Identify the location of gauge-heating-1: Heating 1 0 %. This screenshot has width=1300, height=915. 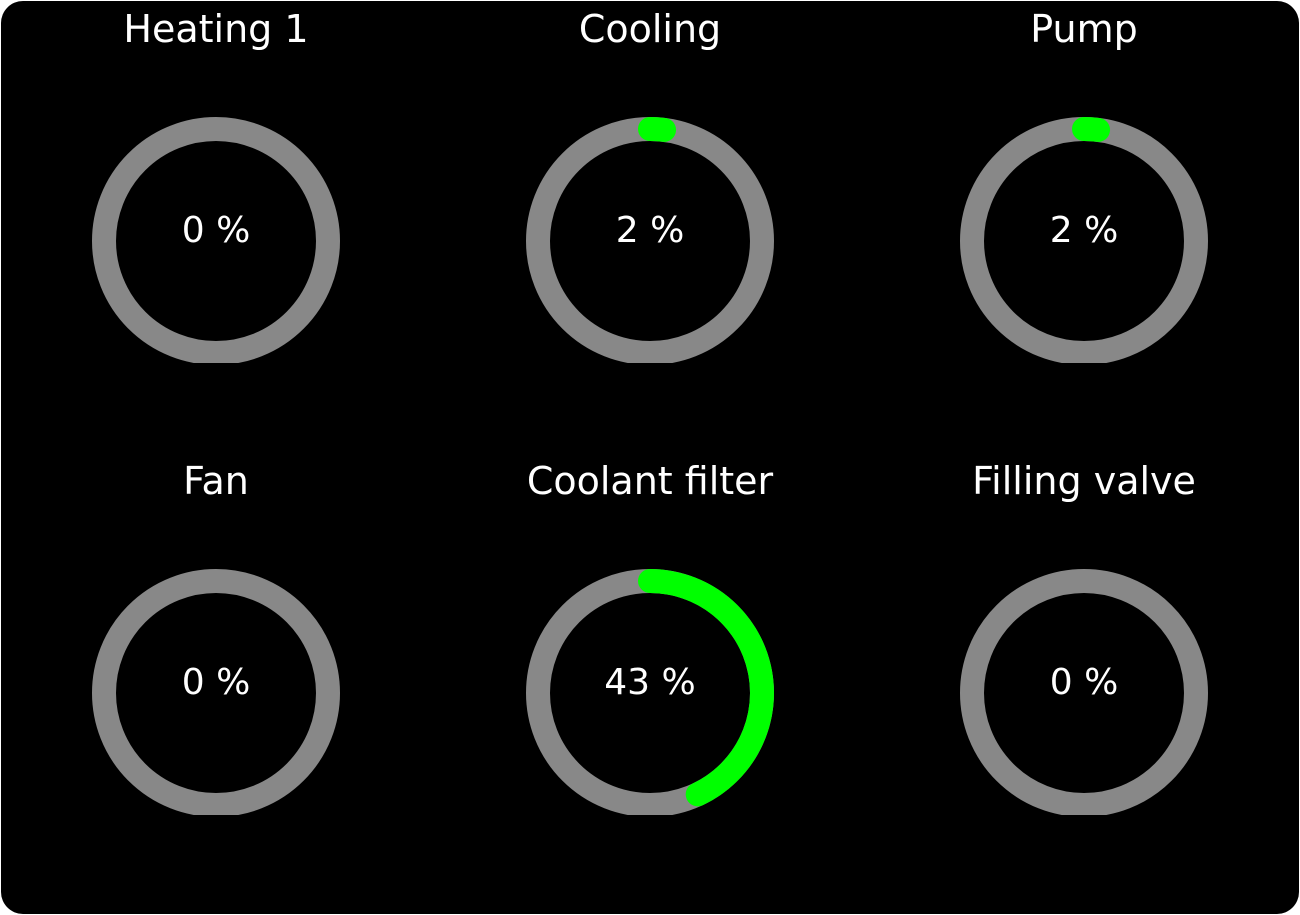
(216, 211).